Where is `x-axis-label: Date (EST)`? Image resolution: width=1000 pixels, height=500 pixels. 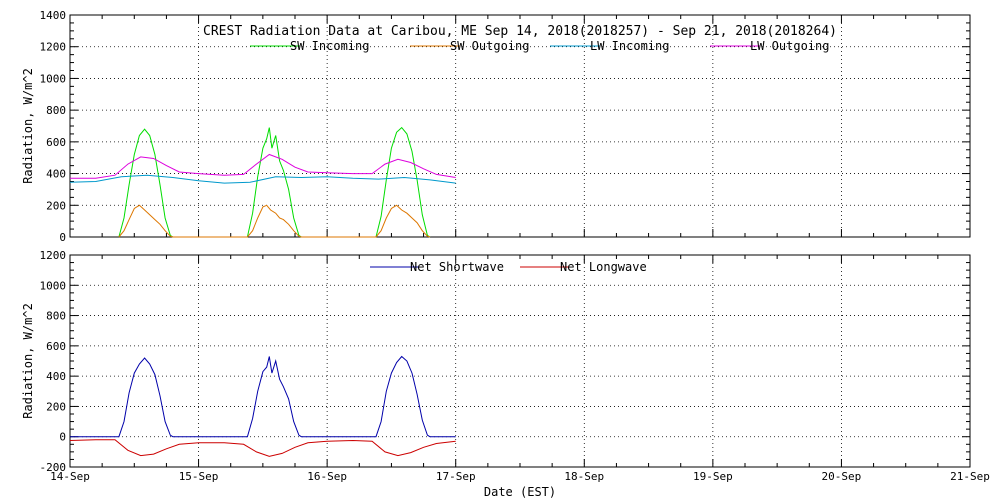 x-axis-label: Date (EST) is located at coordinates (520, 492).